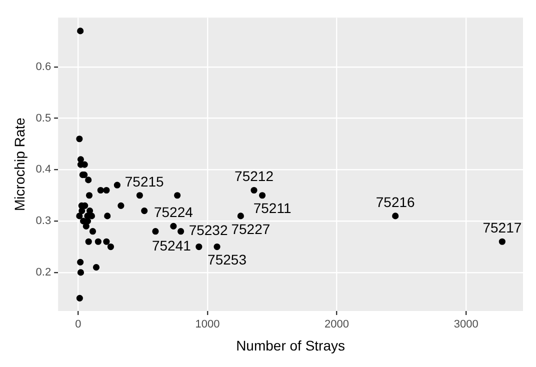 The image size is (536, 367). Describe the element at coordinates (44, 170) in the screenshot. I see `y-tick-label: 0.4` at that location.